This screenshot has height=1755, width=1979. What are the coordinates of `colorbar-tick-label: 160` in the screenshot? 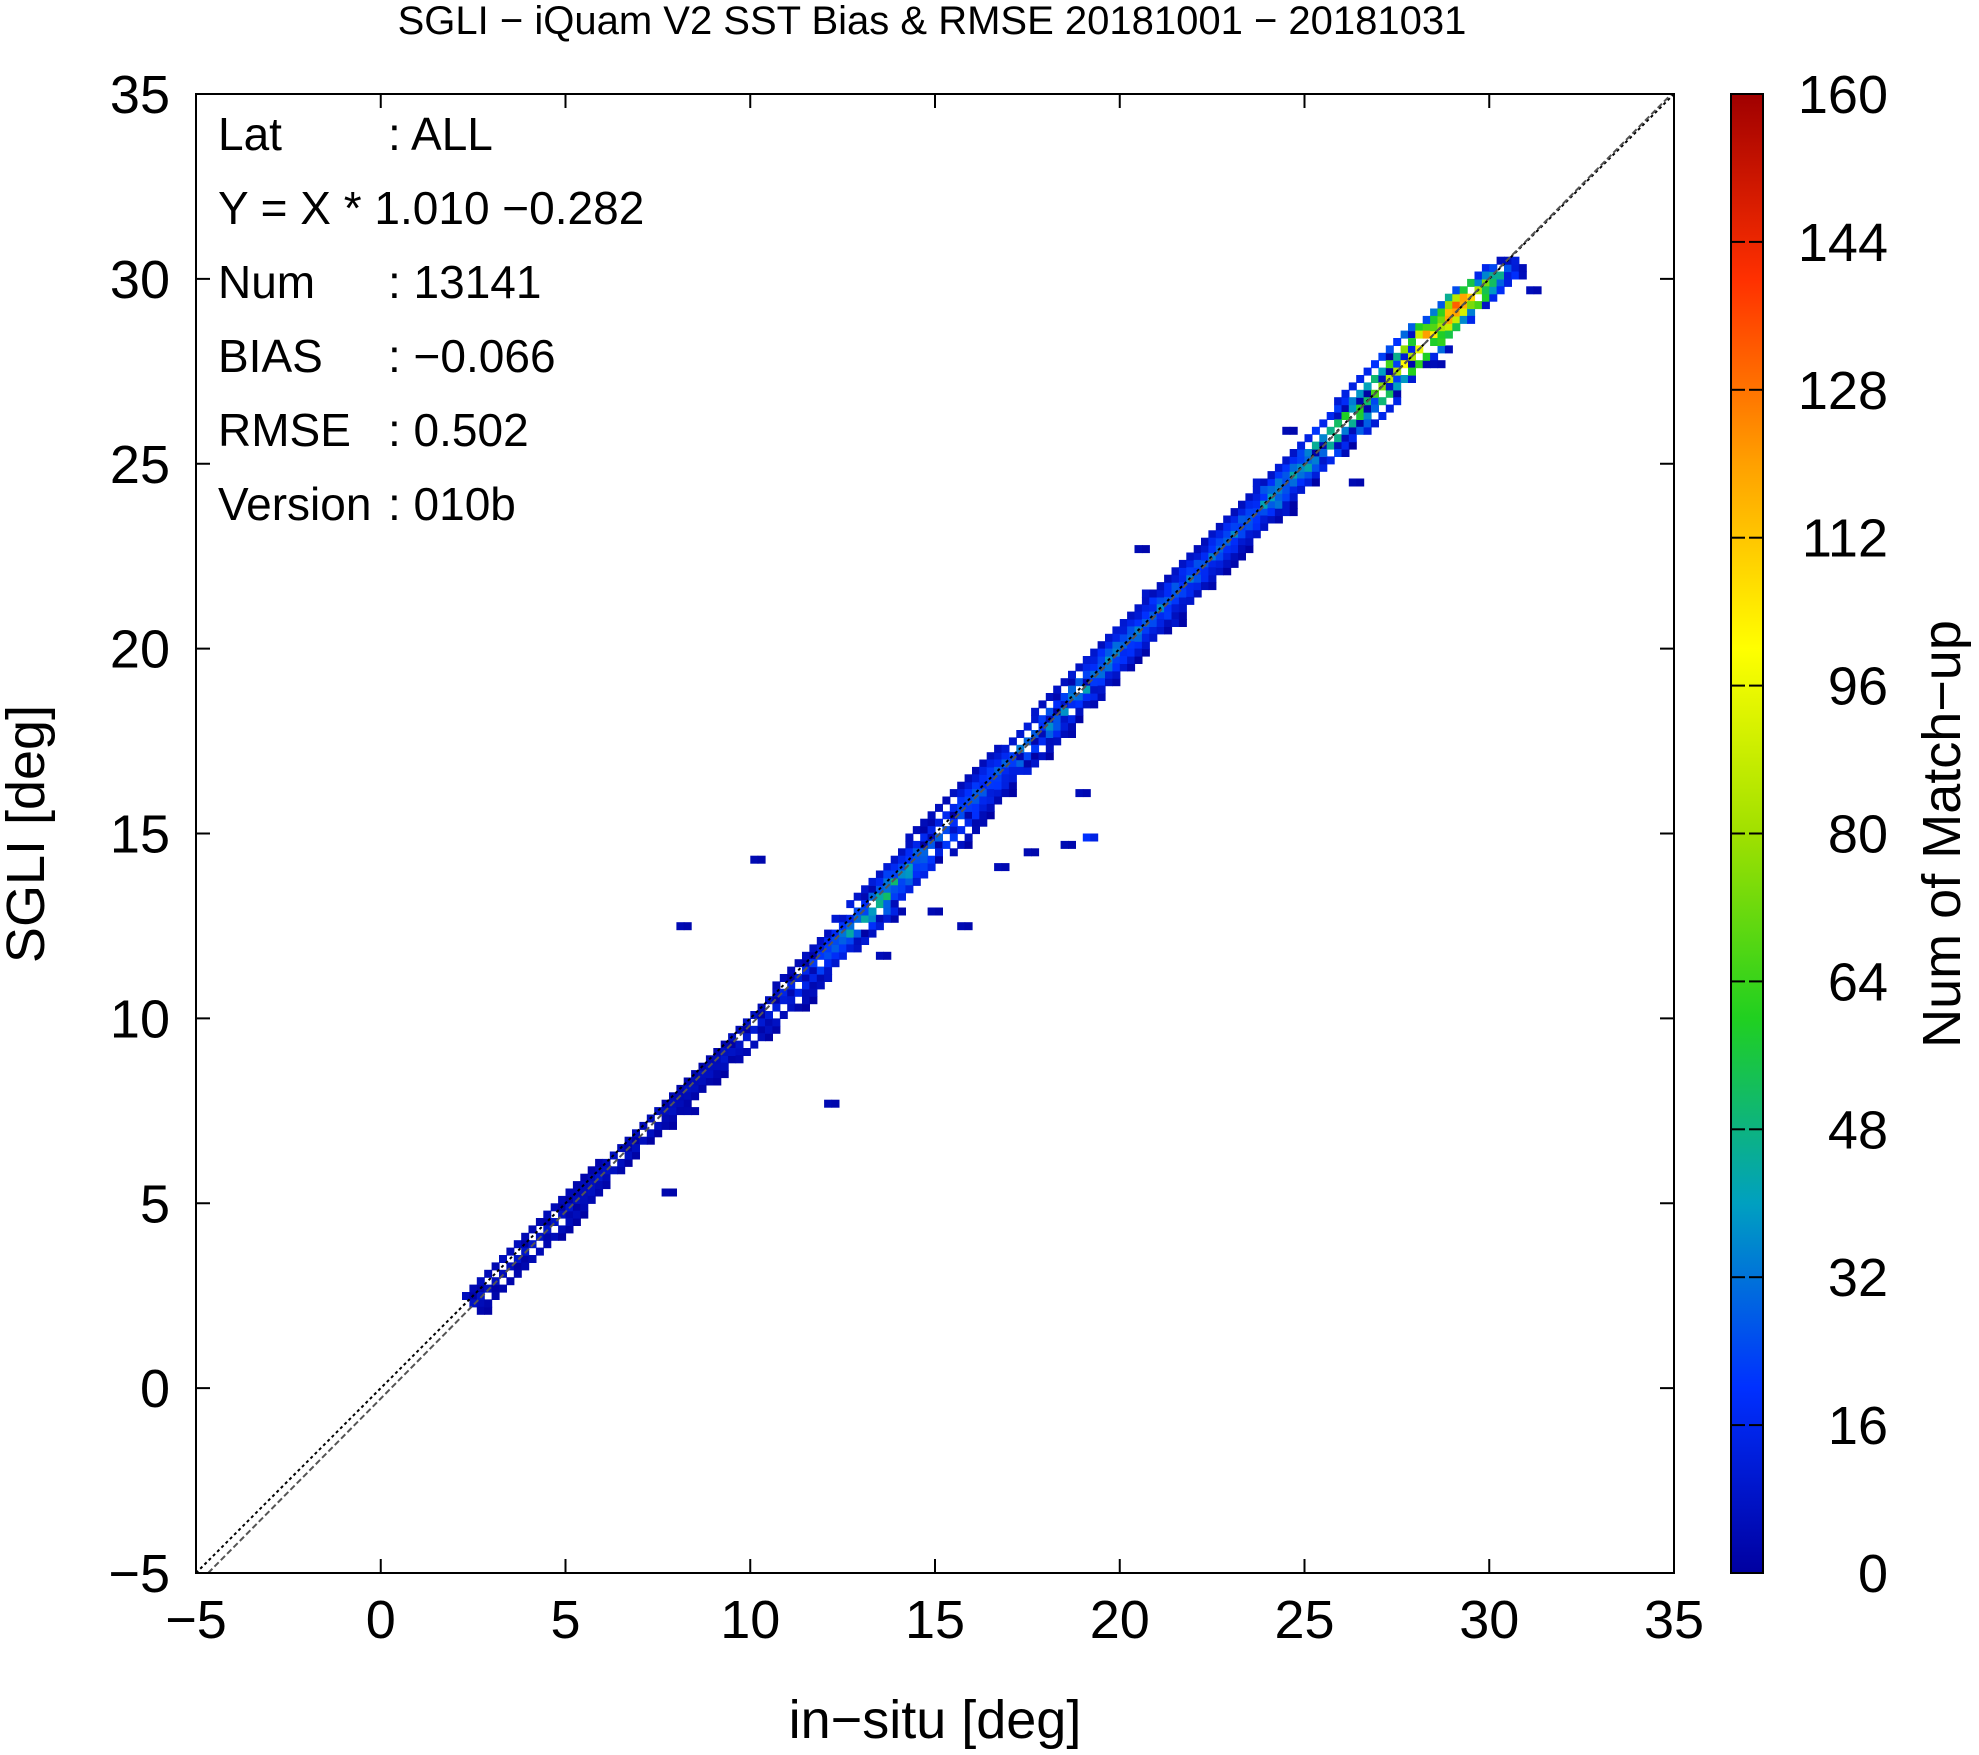 It's located at (1843, 95).